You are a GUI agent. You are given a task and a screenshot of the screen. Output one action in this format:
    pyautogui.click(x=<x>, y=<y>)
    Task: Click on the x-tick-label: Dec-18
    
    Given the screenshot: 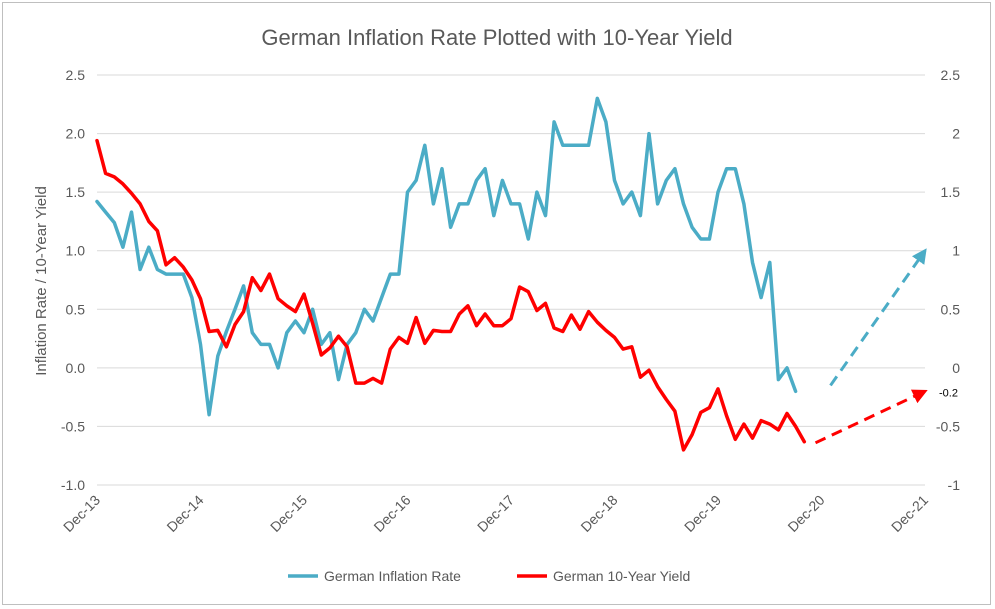 What is the action you would take?
    pyautogui.click(x=598, y=513)
    